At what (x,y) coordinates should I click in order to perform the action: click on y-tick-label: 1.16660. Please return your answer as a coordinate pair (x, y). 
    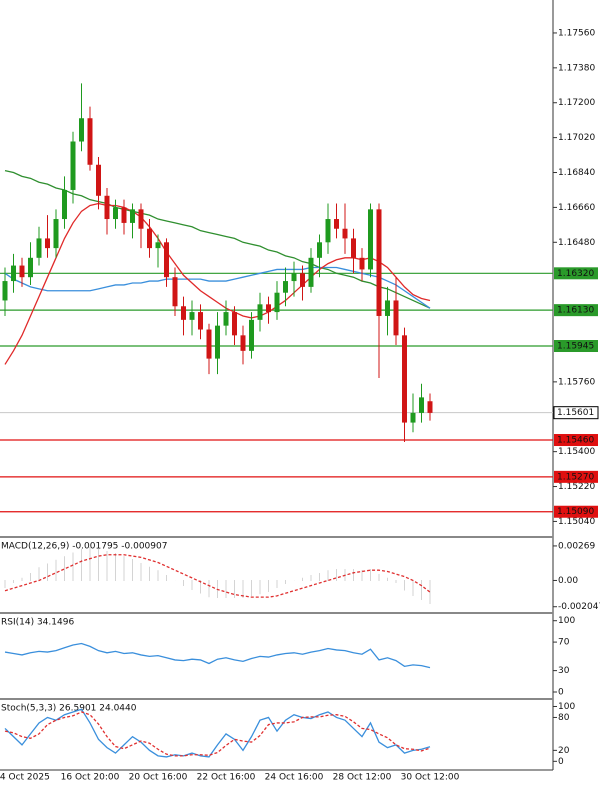
    Looking at the image, I should click on (576, 208).